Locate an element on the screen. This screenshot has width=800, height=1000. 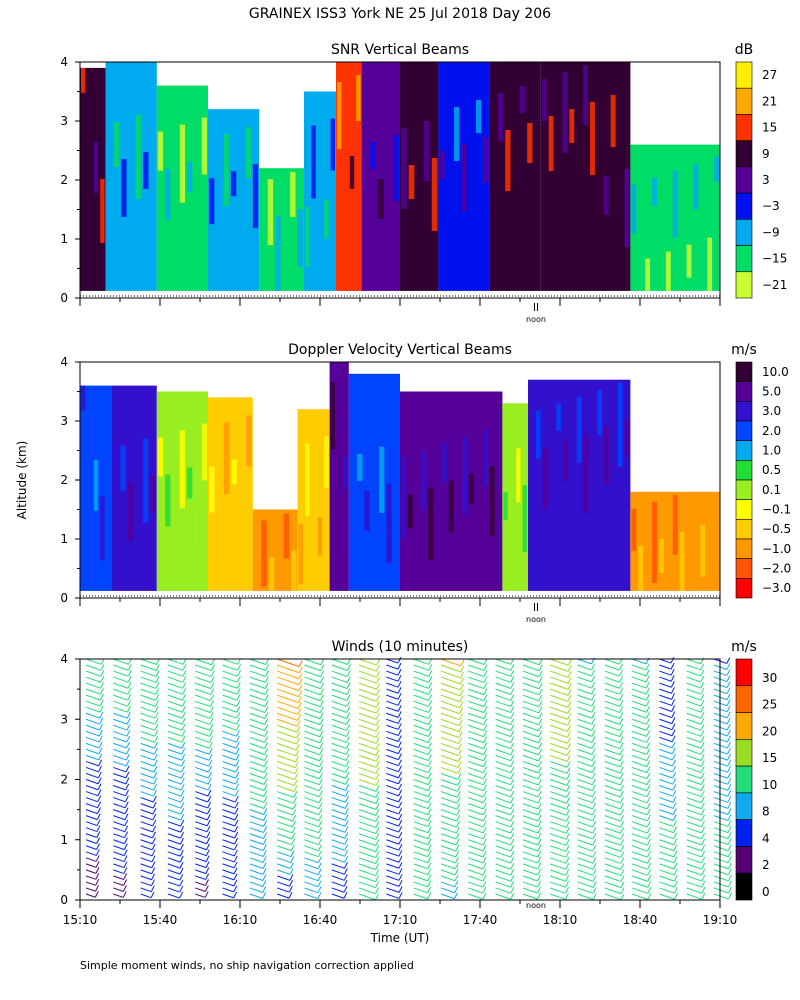
colorbar-swatch is located at coordinates (744, 548).